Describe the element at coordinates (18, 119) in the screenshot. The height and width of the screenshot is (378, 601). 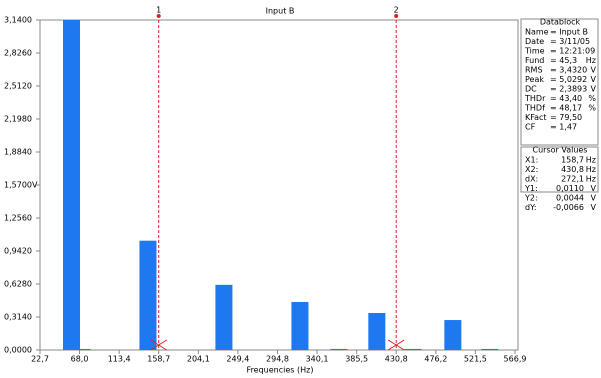
I see `y-tick-label: 2,1980` at that location.